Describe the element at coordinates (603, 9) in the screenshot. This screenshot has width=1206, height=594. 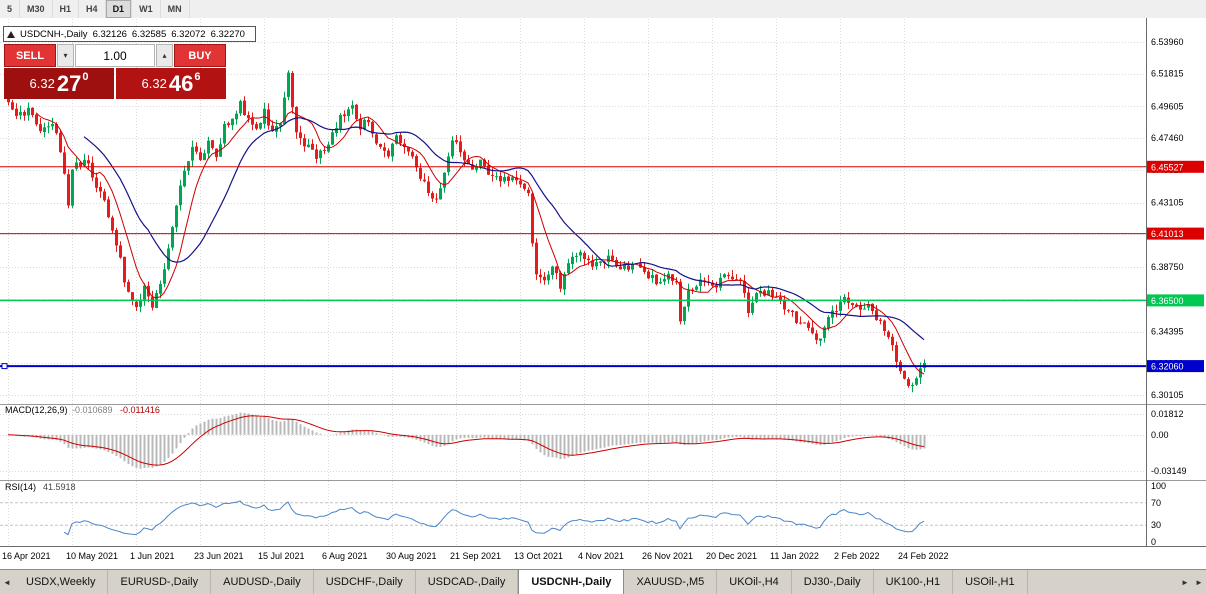
I see `period-toolbar: 5 M30 H1 H4 D1 W1 MN` at that location.